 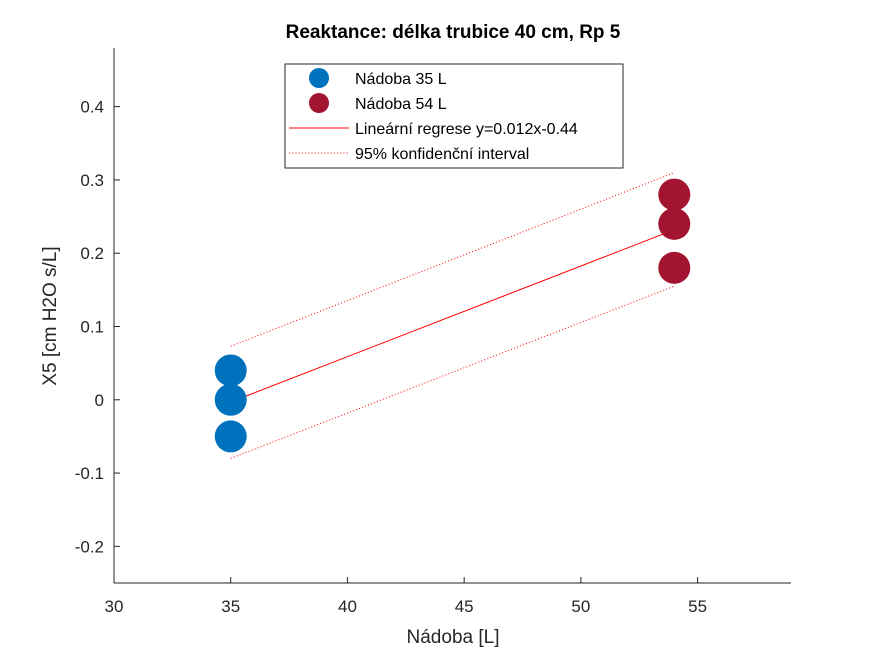 What do you see at coordinates (453, 637) in the screenshot?
I see `x-axis-label: Nádoba [L]` at bounding box center [453, 637].